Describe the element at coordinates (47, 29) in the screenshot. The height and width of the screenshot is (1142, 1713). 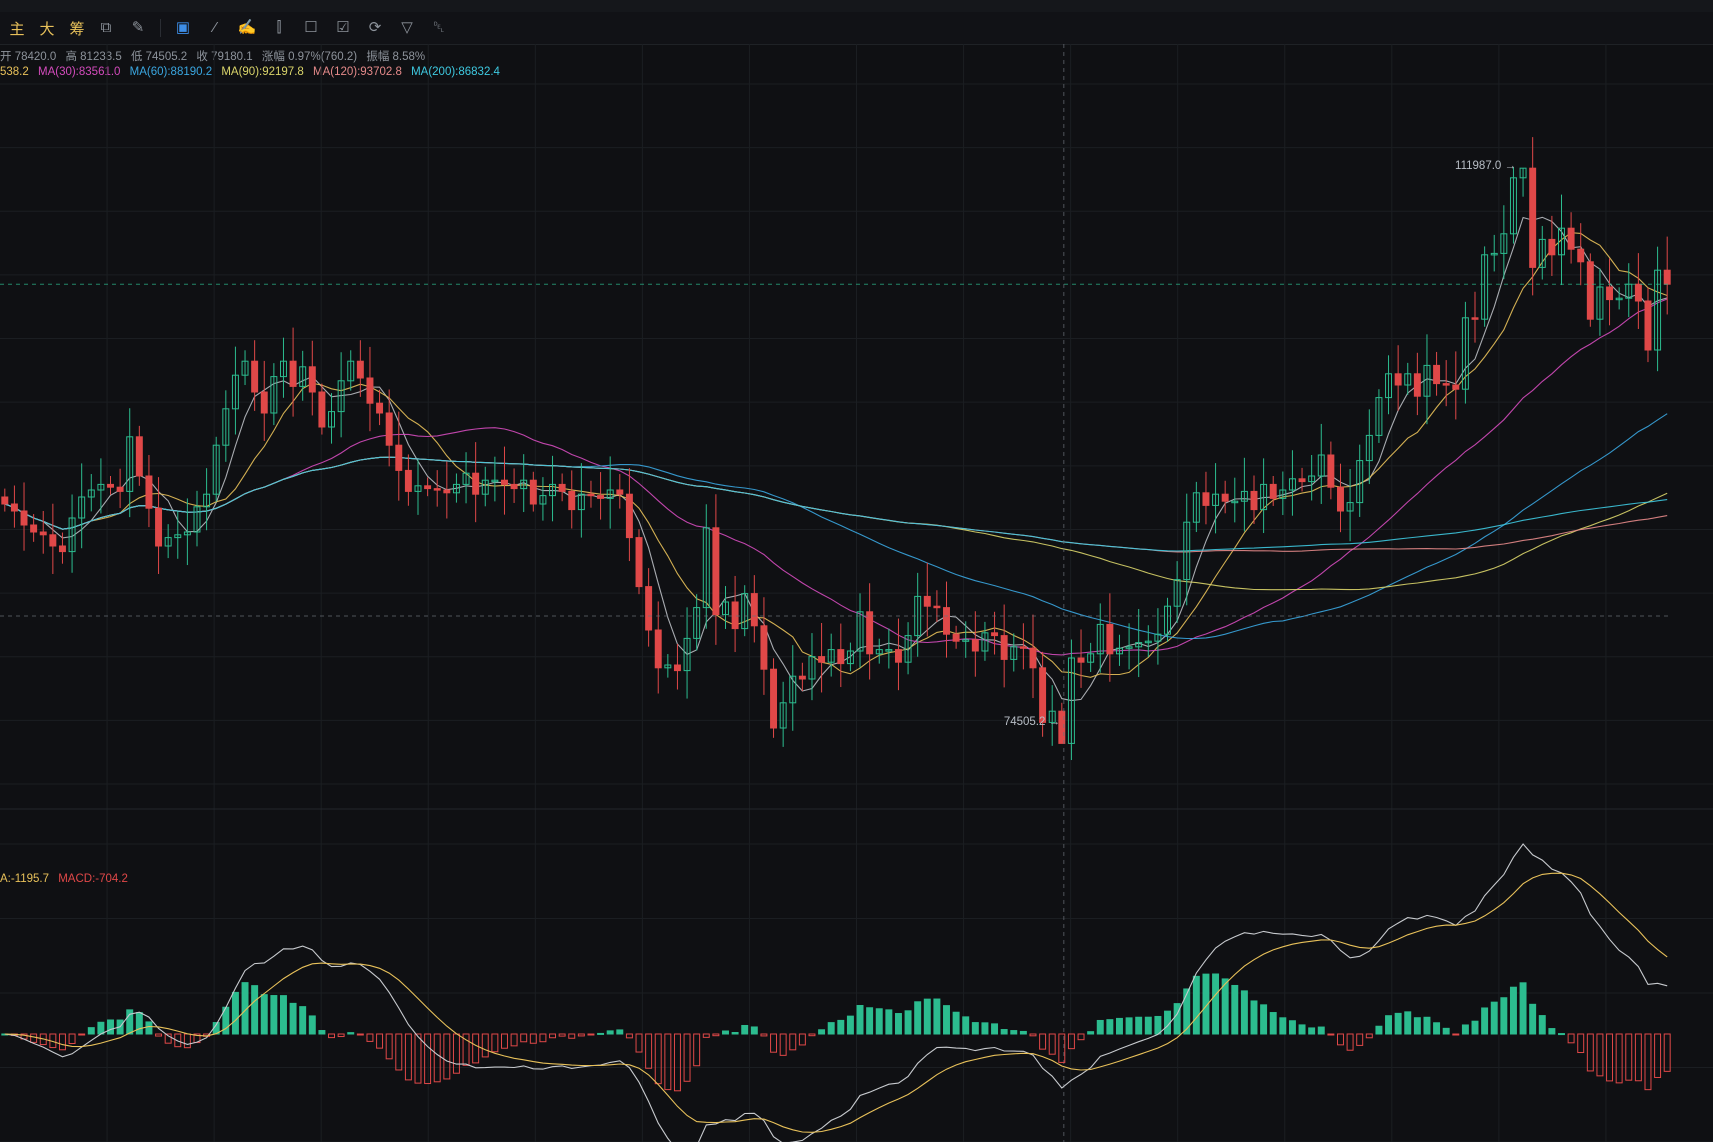
I see `tb-big-order: 大` at that location.